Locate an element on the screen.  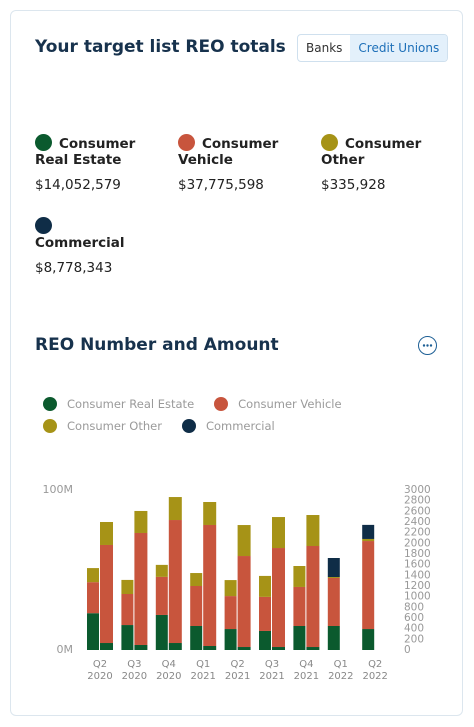
legend-item: Consumer Vehicle is located at coordinates (278, 404).